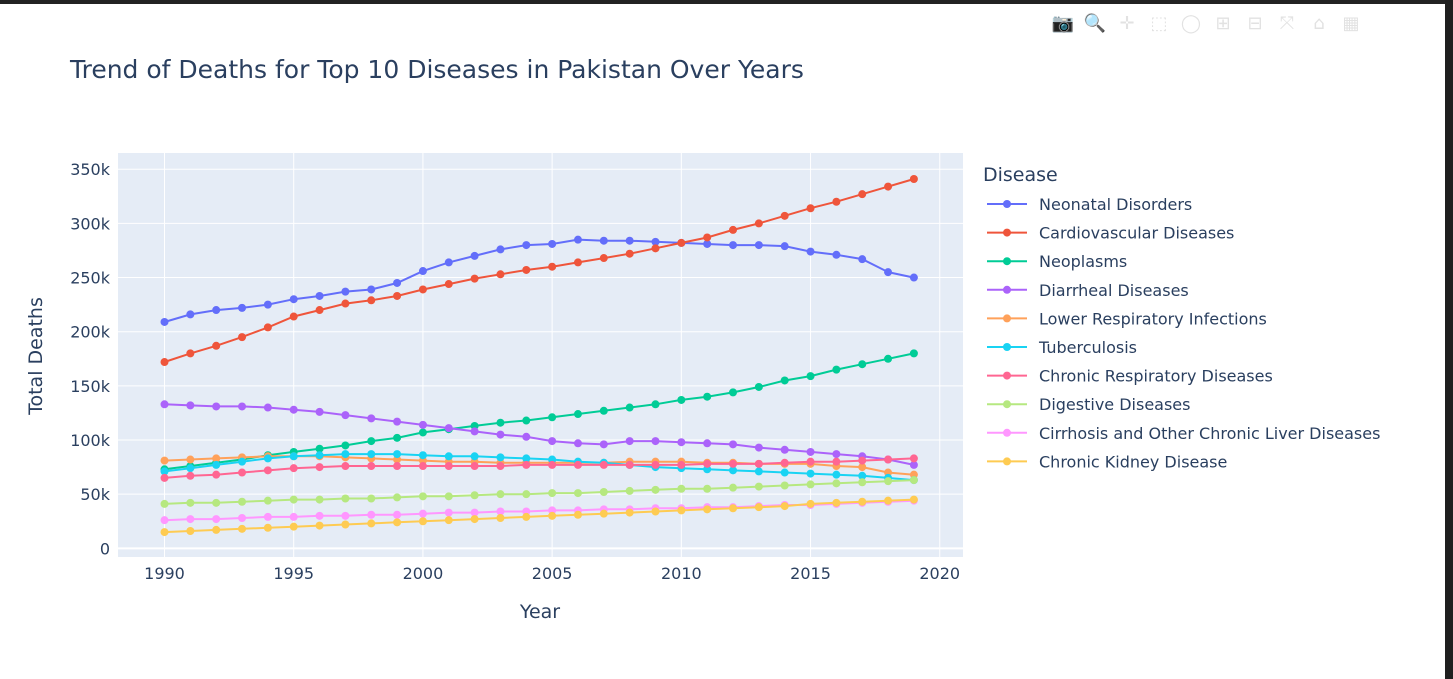  What do you see at coordinates (1095, 23) in the screenshot?
I see `zoom-icon: 🔍` at bounding box center [1095, 23].